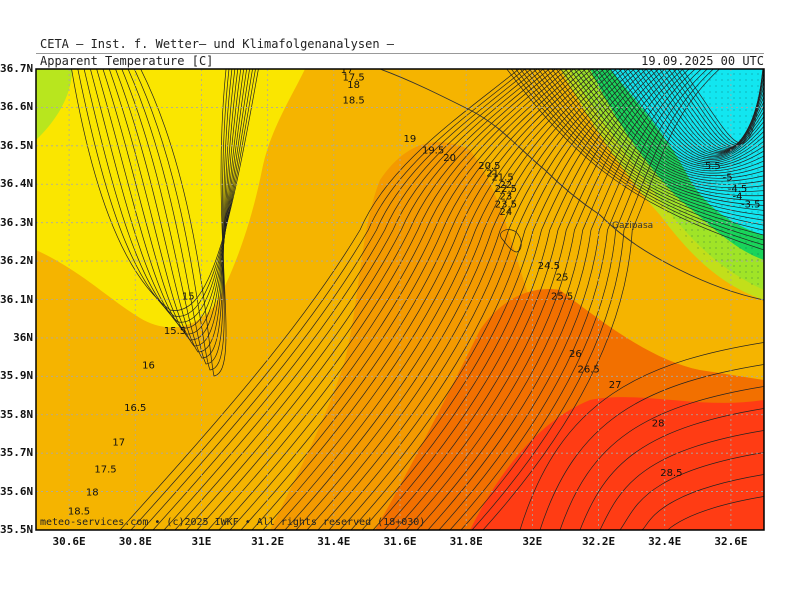 Image resolution: width=800 pixels, height=600 pixels. What do you see at coordinates (702, 61) in the screenshot?
I see `forecast-datetime: 19.09.2025 00 UTC` at bounding box center [702, 61].